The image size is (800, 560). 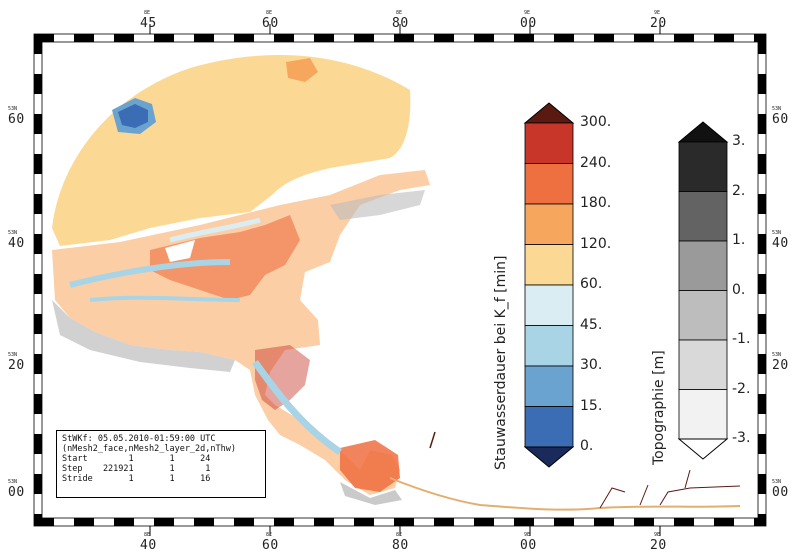 I want to click on colorbar-tick-label: 240., so click(x=596, y=162).